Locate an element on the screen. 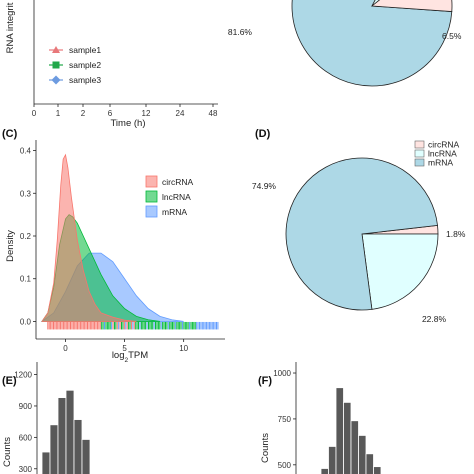  panel-c-legend: circRNA lncRNA mRNA is located at coordinates (169, 196).